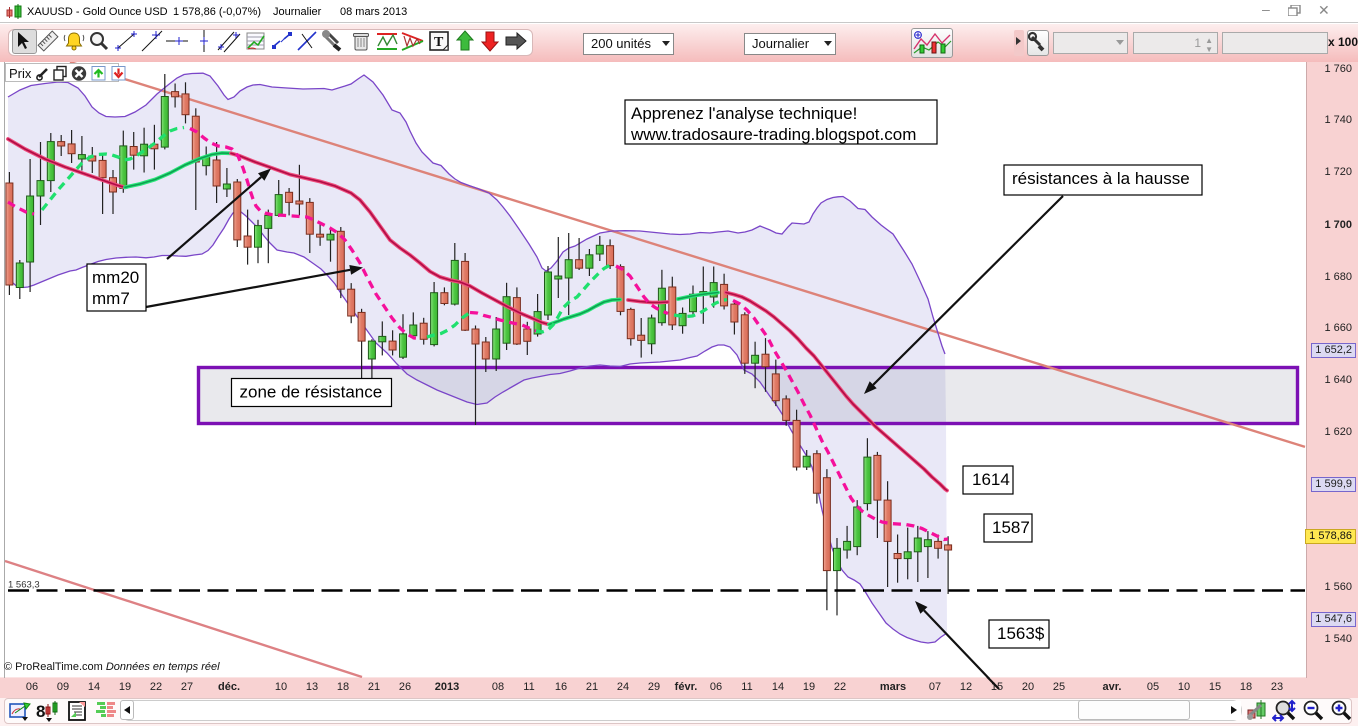 Image resolution: width=1358 pixels, height=726 pixels. I want to click on svg-text: 1614, so click(991, 479).